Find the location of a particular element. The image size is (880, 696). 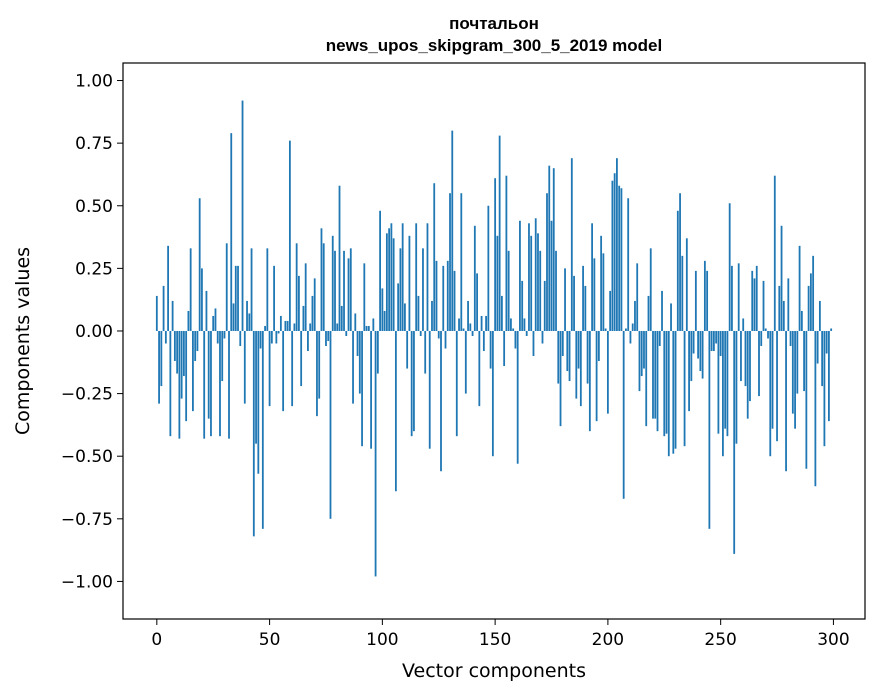

y-tick-label: 1.00 is located at coordinates (94, 82).